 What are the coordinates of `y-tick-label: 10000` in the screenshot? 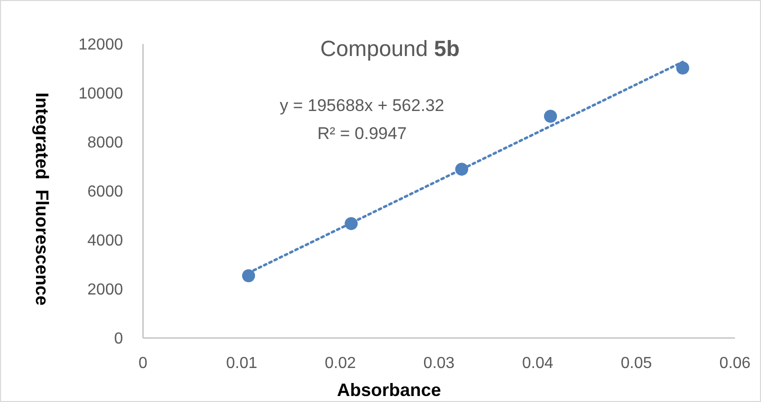 It's located at (101, 94).